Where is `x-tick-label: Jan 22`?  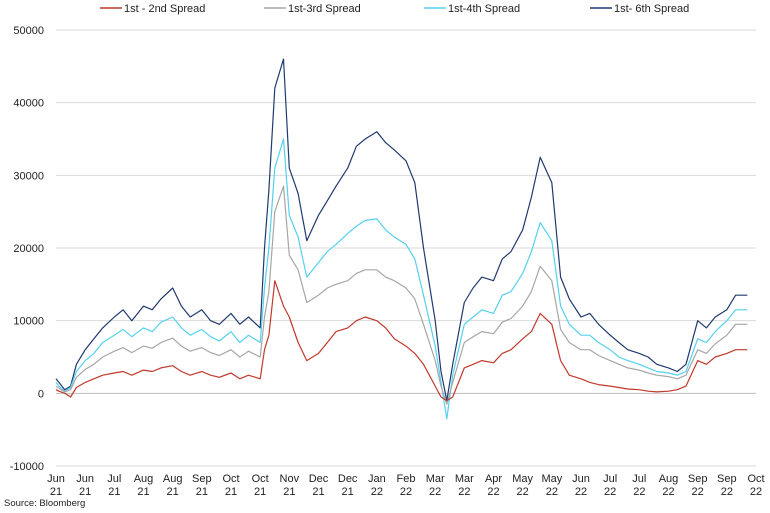
x-tick-label: Jan 22 is located at coordinates (377, 485).